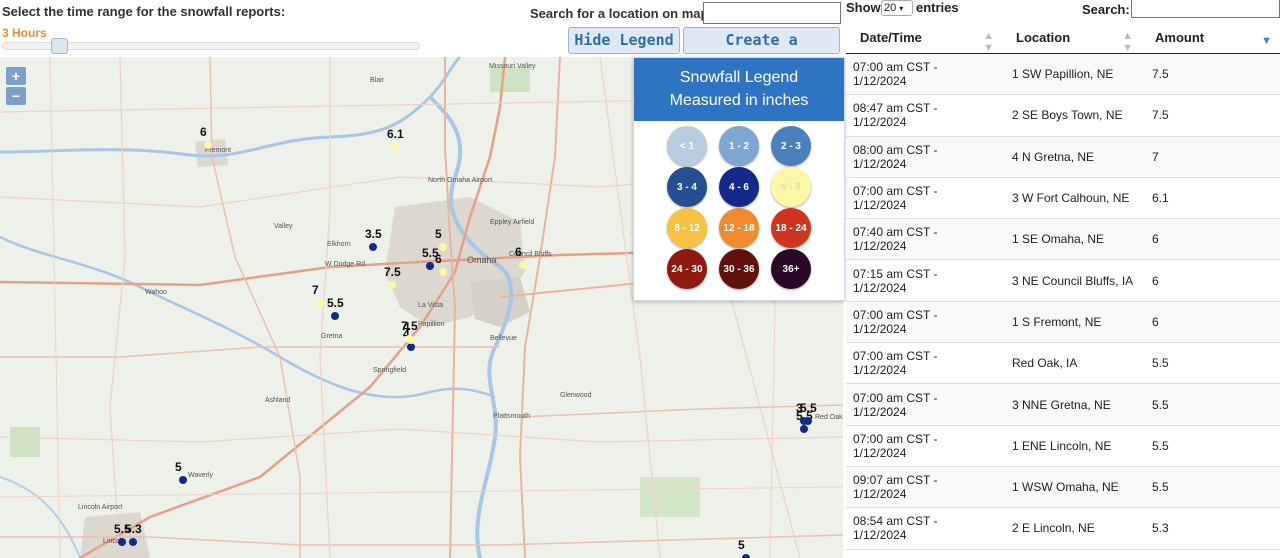 The width and height of the screenshot is (1280, 558). I want to click on column-header-datetime: Date/Time ▲ ▼, so click(927, 42).